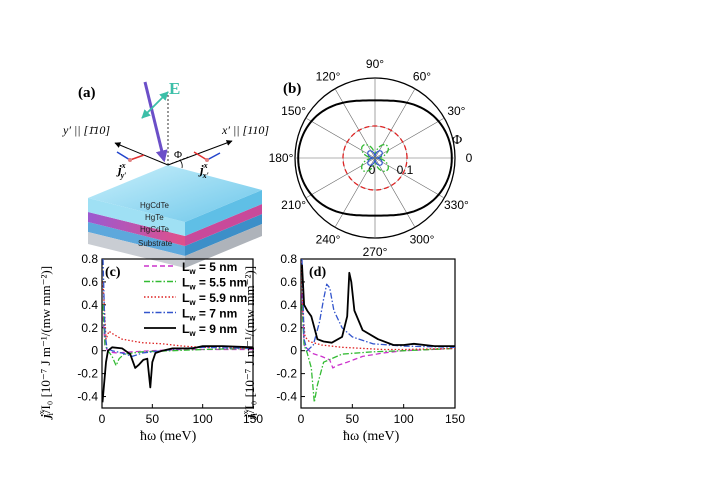  What do you see at coordinates (121, 170) in the screenshot?
I see `jy-label: jx y′` at bounding box center [121, 170].